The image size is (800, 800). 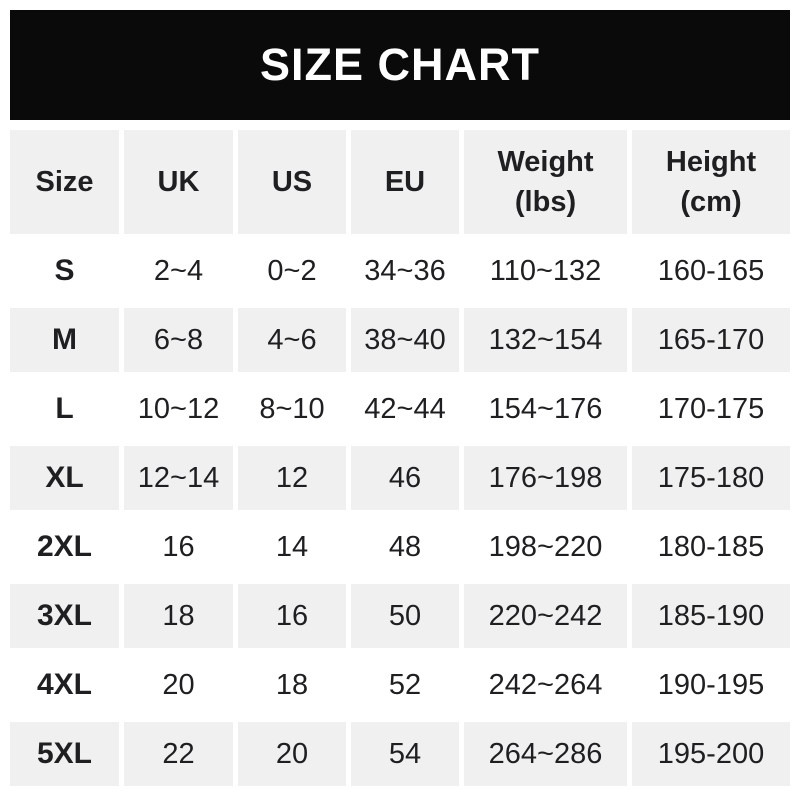 I want to click on height-cell: 185-190, so click(x=711, y=616).